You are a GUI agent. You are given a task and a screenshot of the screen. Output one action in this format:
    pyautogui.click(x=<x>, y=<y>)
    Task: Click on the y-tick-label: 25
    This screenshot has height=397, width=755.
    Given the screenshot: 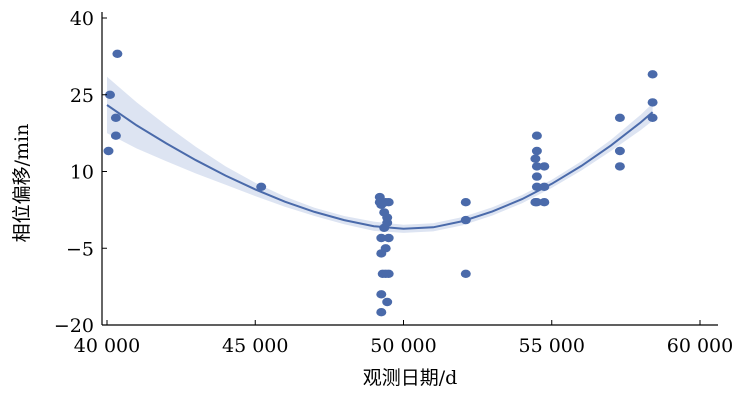 What is the action you would take?
    pyautogui.click(x=82, y=96)
    